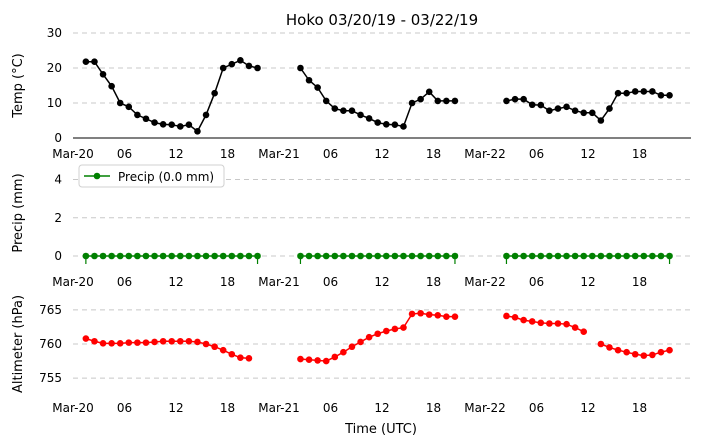 This screenshot has height=445, width=704. I want to click on y-tick-label: 2, so click(58, 218).